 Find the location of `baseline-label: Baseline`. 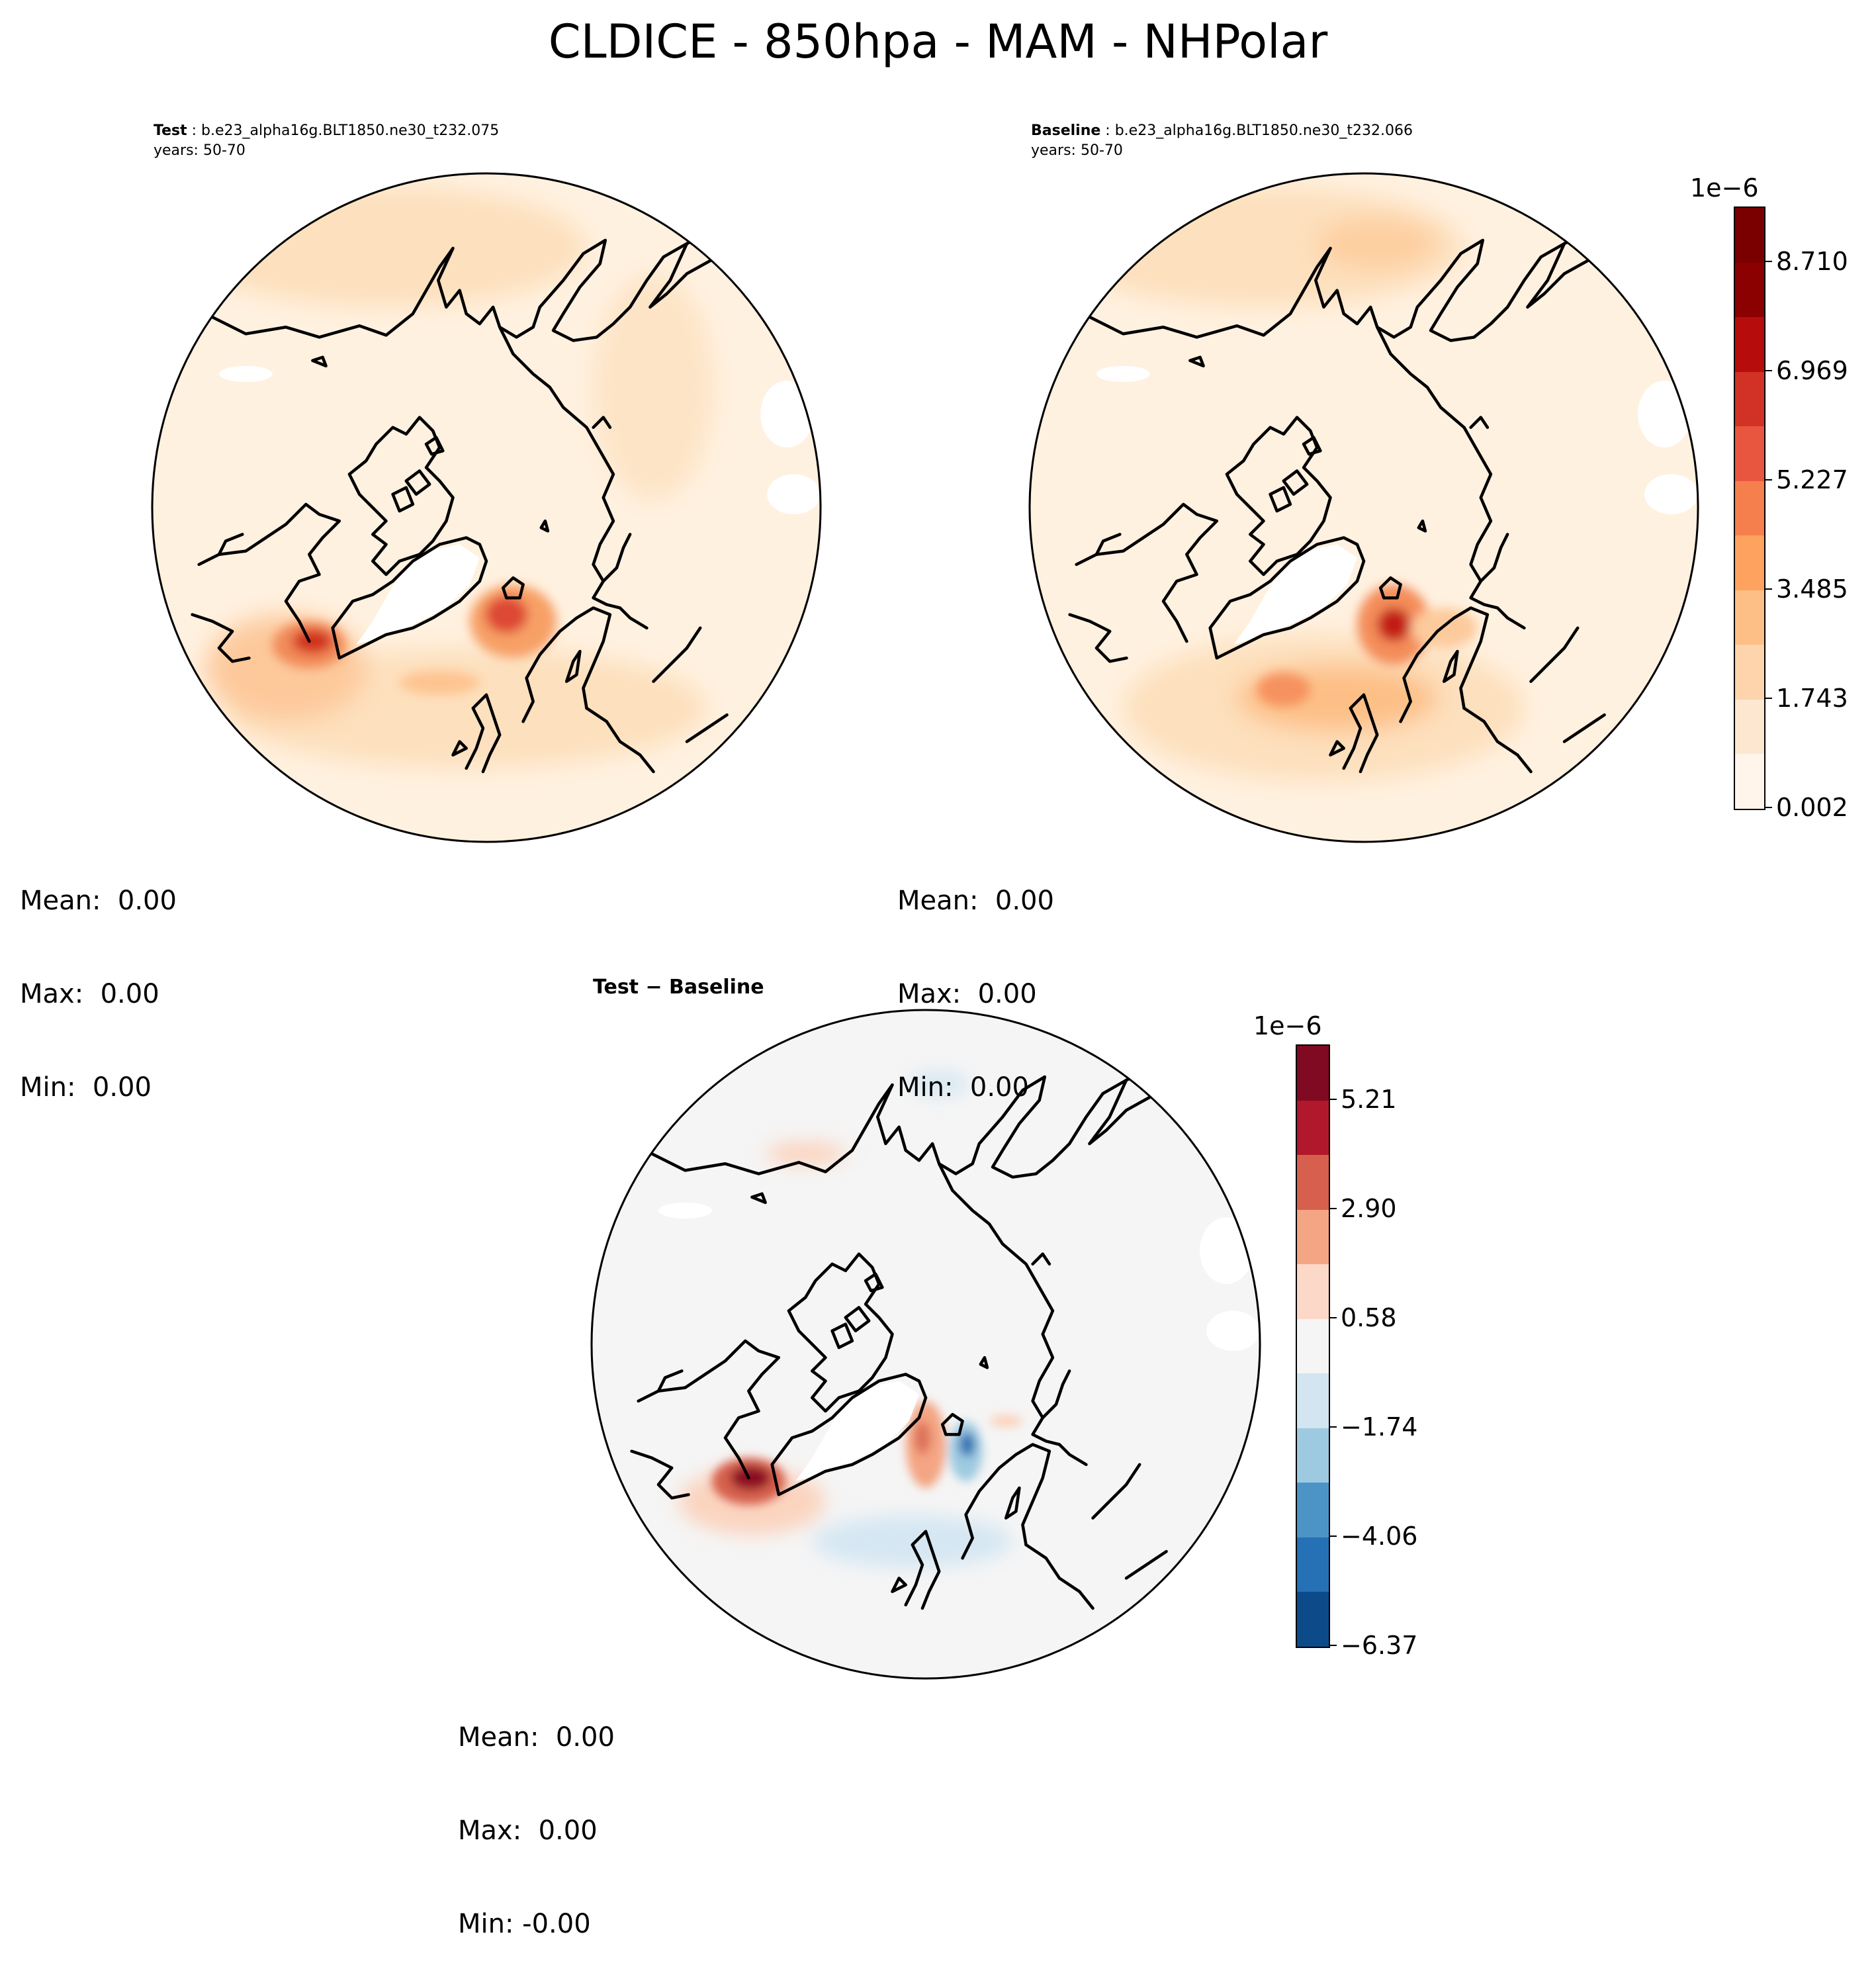

baseline-label: Baseline is located at coordinates (1066, 130).